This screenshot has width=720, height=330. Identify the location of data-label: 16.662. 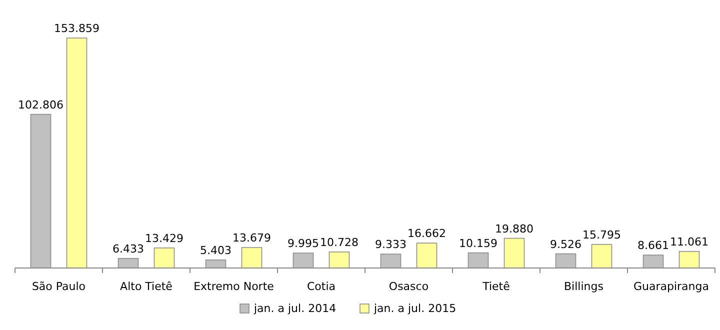
(427, 233).